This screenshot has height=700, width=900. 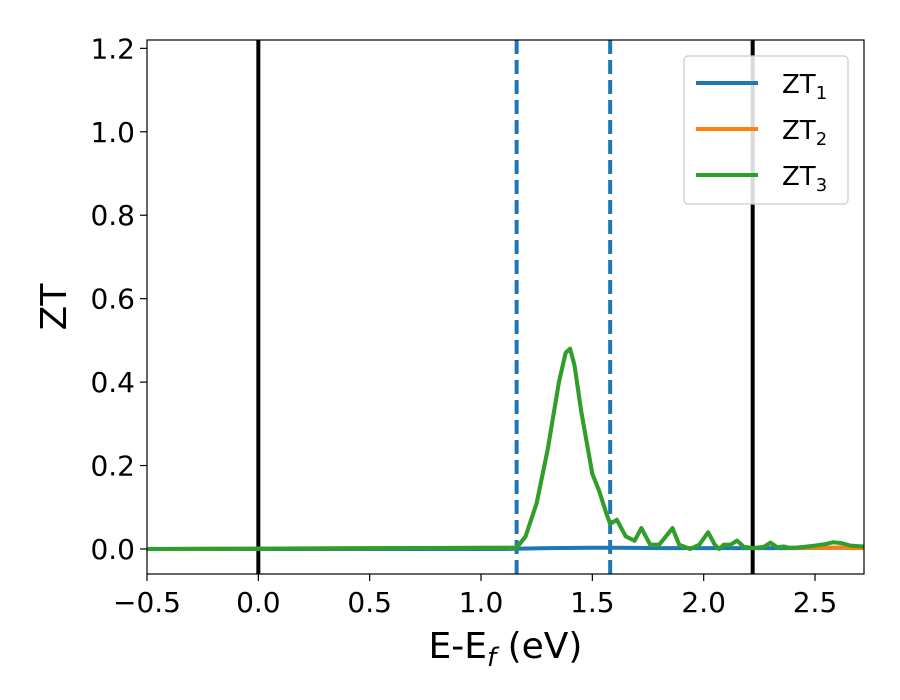 I want to click on x-axis-title-unit: (eV), so click(x=539, y=646).